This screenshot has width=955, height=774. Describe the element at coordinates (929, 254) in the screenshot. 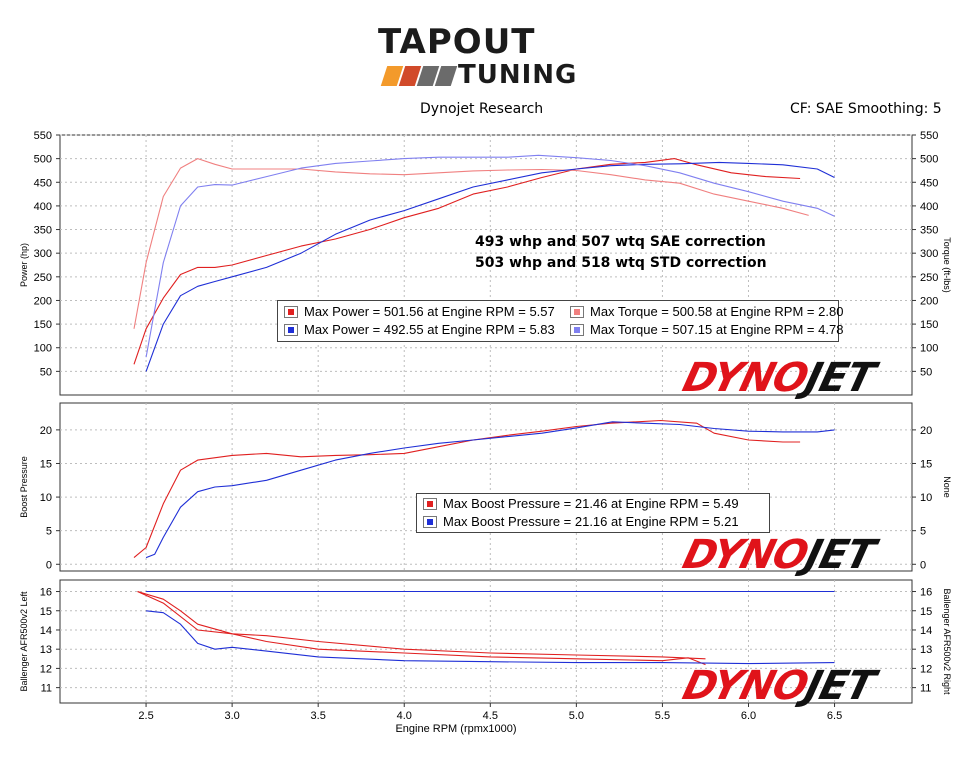

I see `power-ytick-label-right: 300` at that location.